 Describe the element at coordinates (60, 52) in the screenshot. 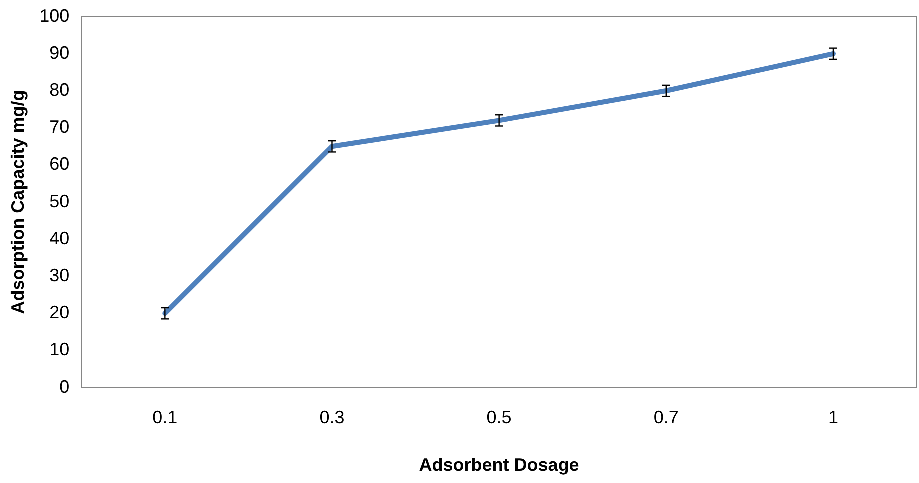

I see `y-tick-label: 90` at that location.